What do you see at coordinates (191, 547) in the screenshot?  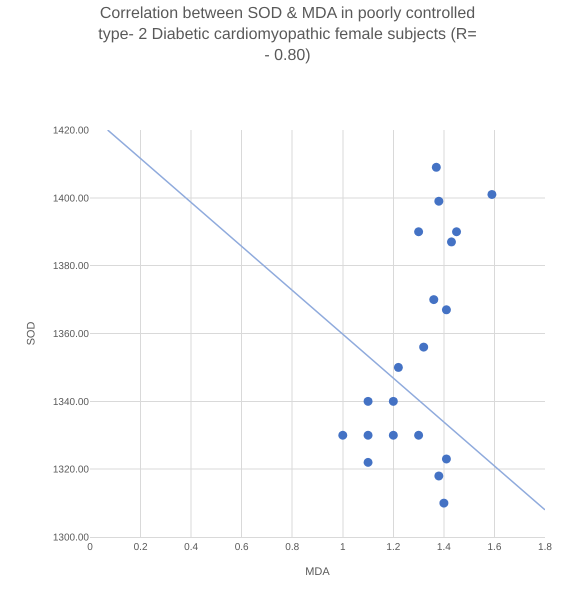 I see `x-tick-label: 0.4` at bounding box center [191, 547].